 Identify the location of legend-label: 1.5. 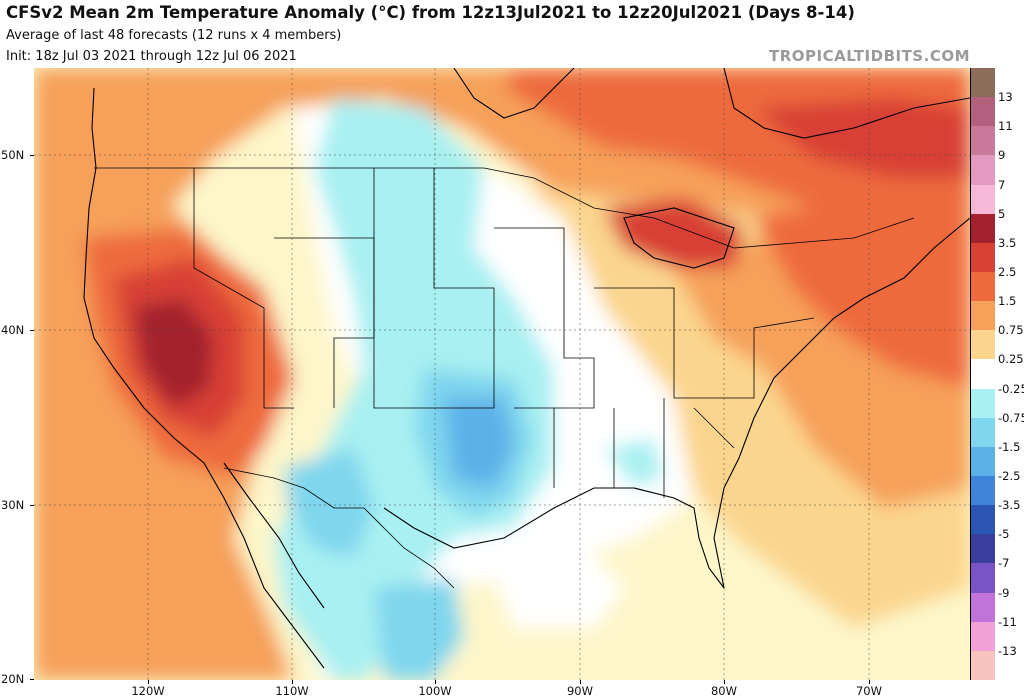
(1007, 301).